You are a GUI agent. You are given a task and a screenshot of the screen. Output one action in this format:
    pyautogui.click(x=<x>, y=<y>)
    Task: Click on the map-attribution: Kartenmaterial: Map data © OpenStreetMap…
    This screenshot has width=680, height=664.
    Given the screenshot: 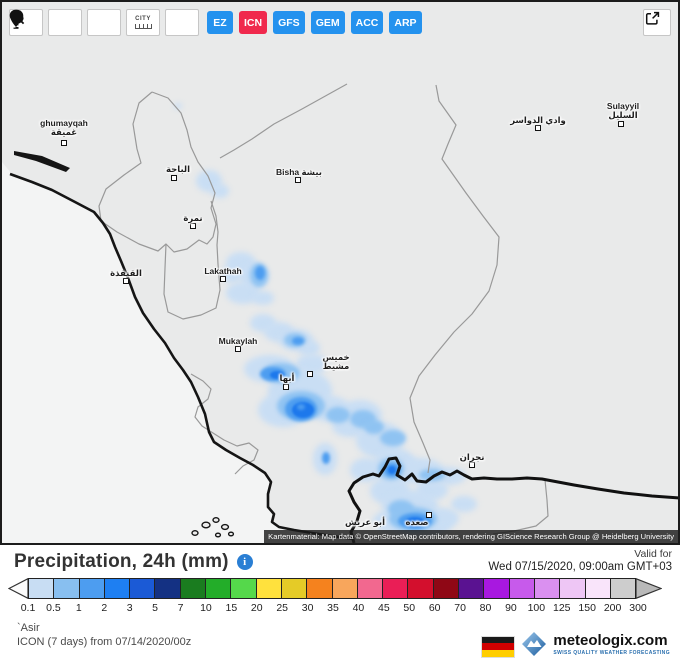 What is the action you would take?
    pyautogui.click(x=471, y=536)
    